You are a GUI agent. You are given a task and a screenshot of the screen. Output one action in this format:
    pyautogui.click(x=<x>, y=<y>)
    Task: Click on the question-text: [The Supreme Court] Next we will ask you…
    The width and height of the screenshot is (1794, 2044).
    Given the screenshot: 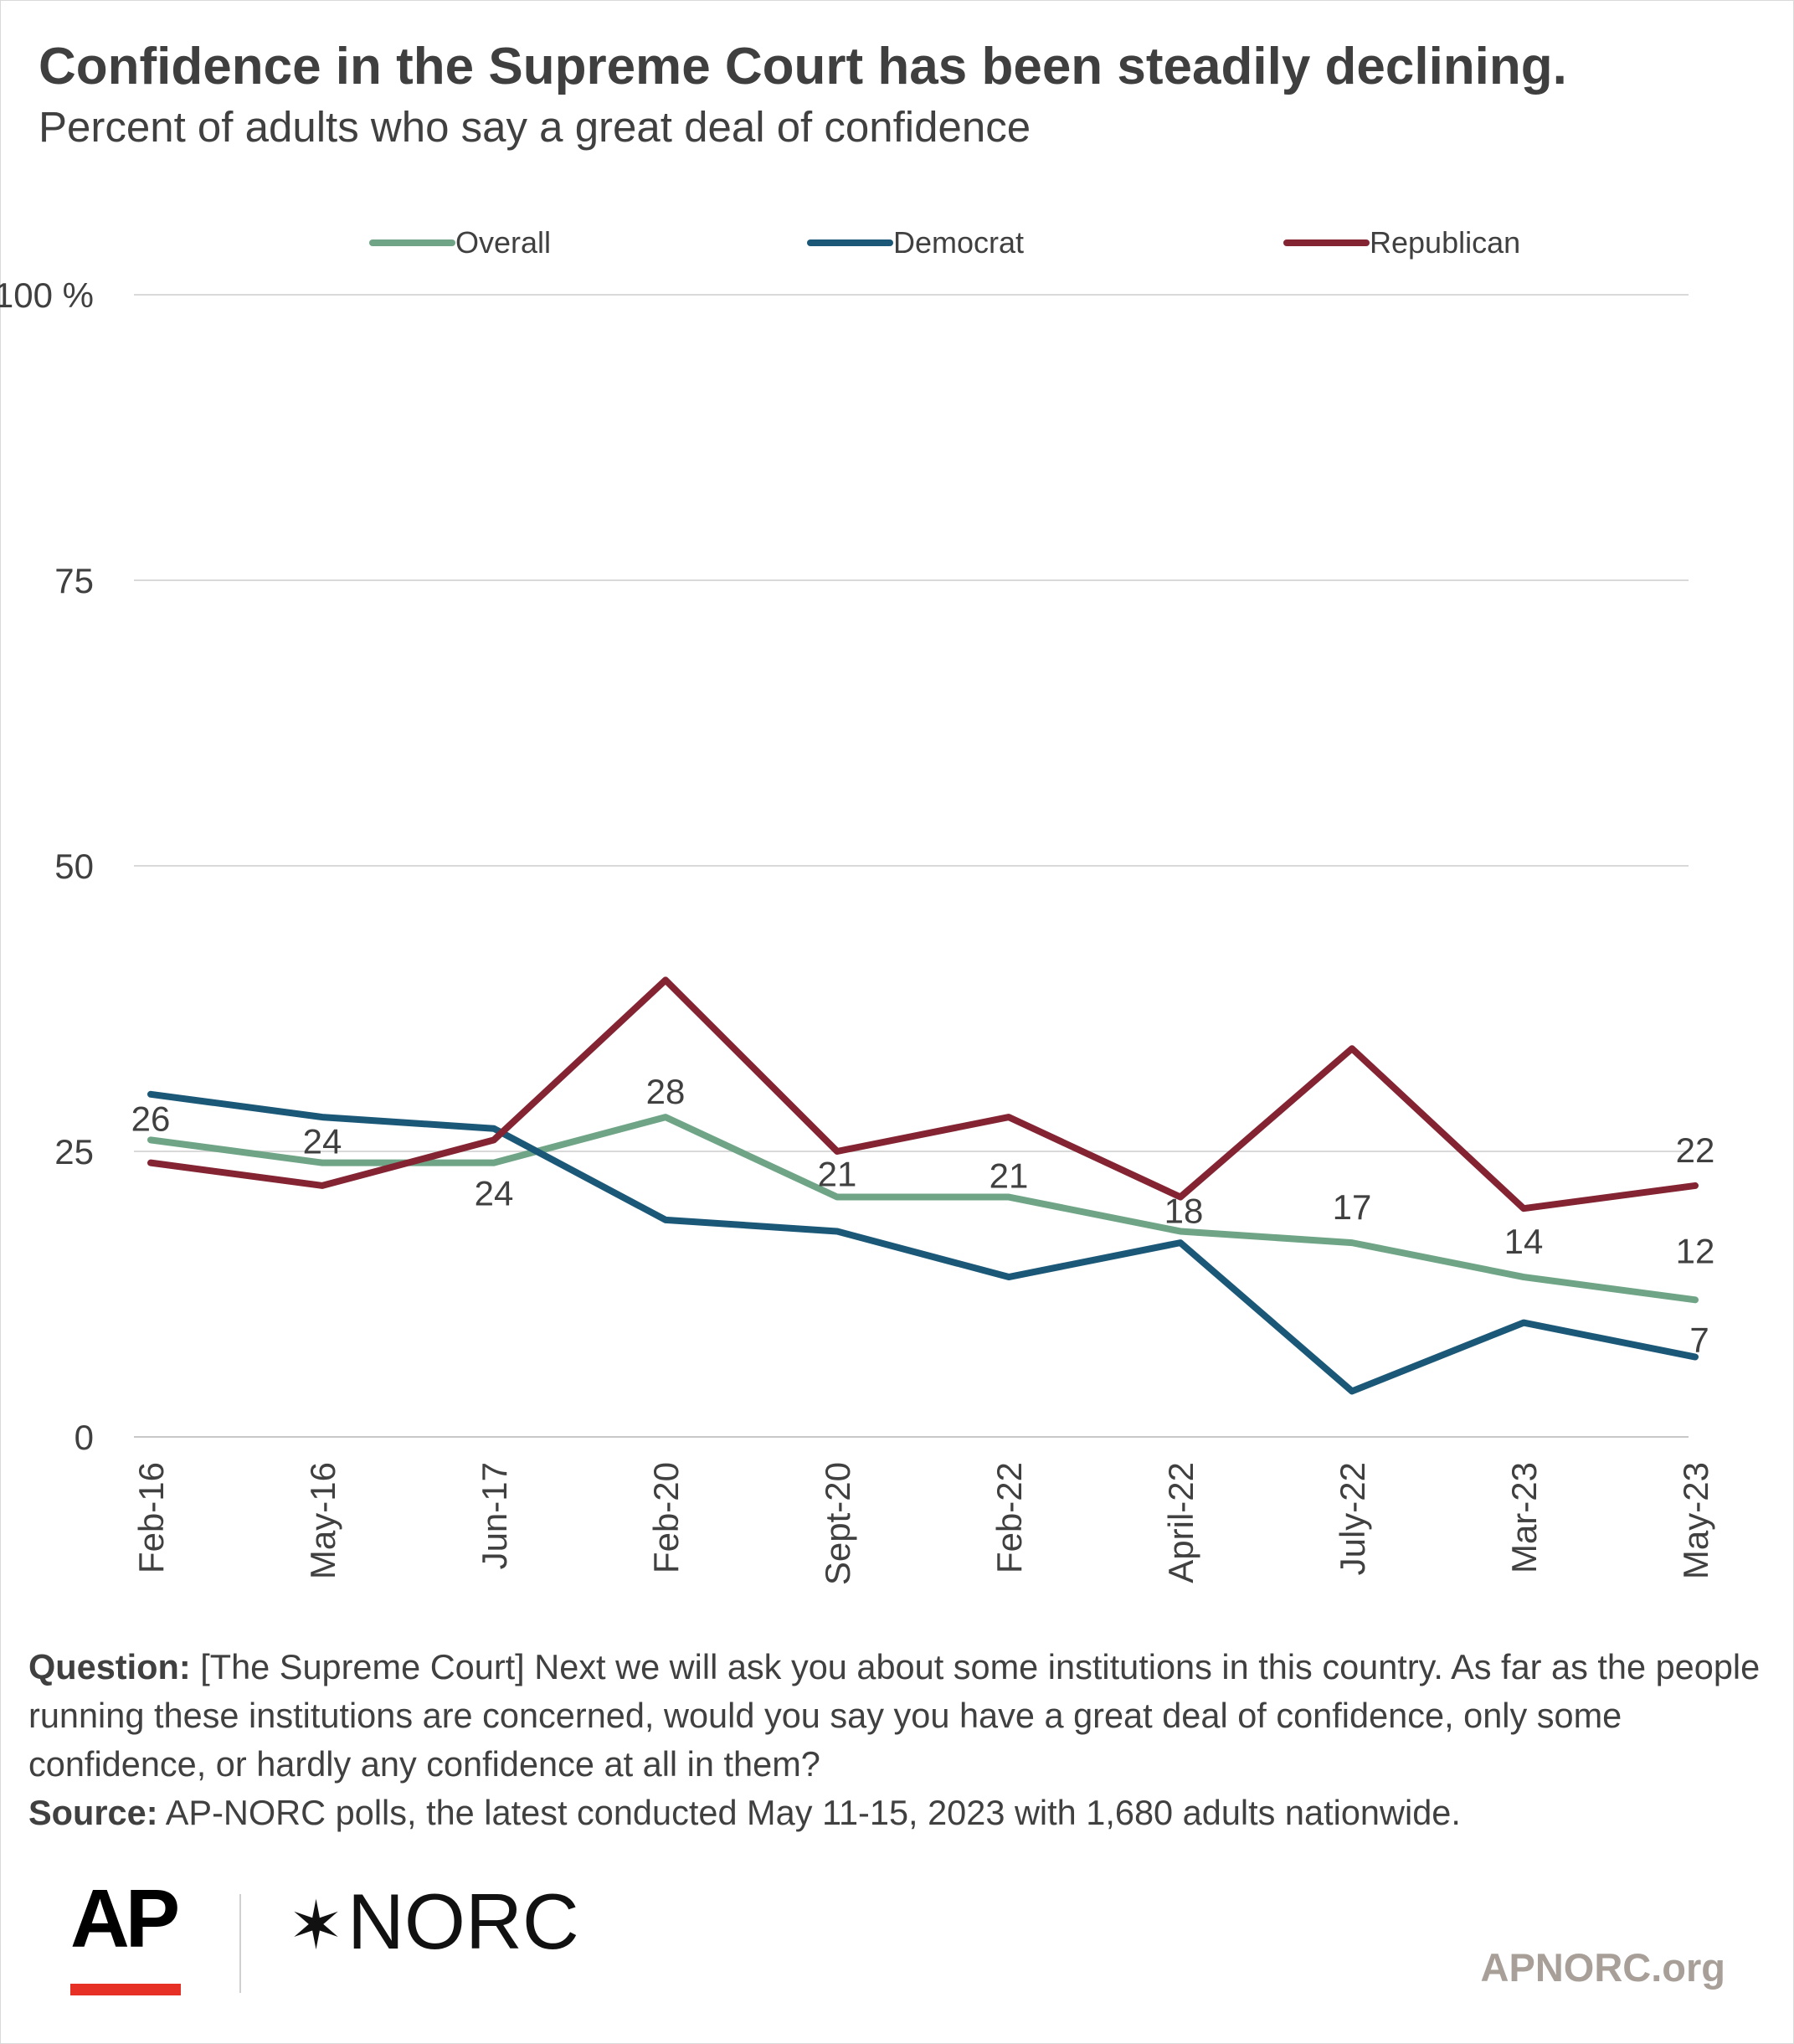 What is the action you would take?
    pyautogui.click(x=894, y=1715)
    